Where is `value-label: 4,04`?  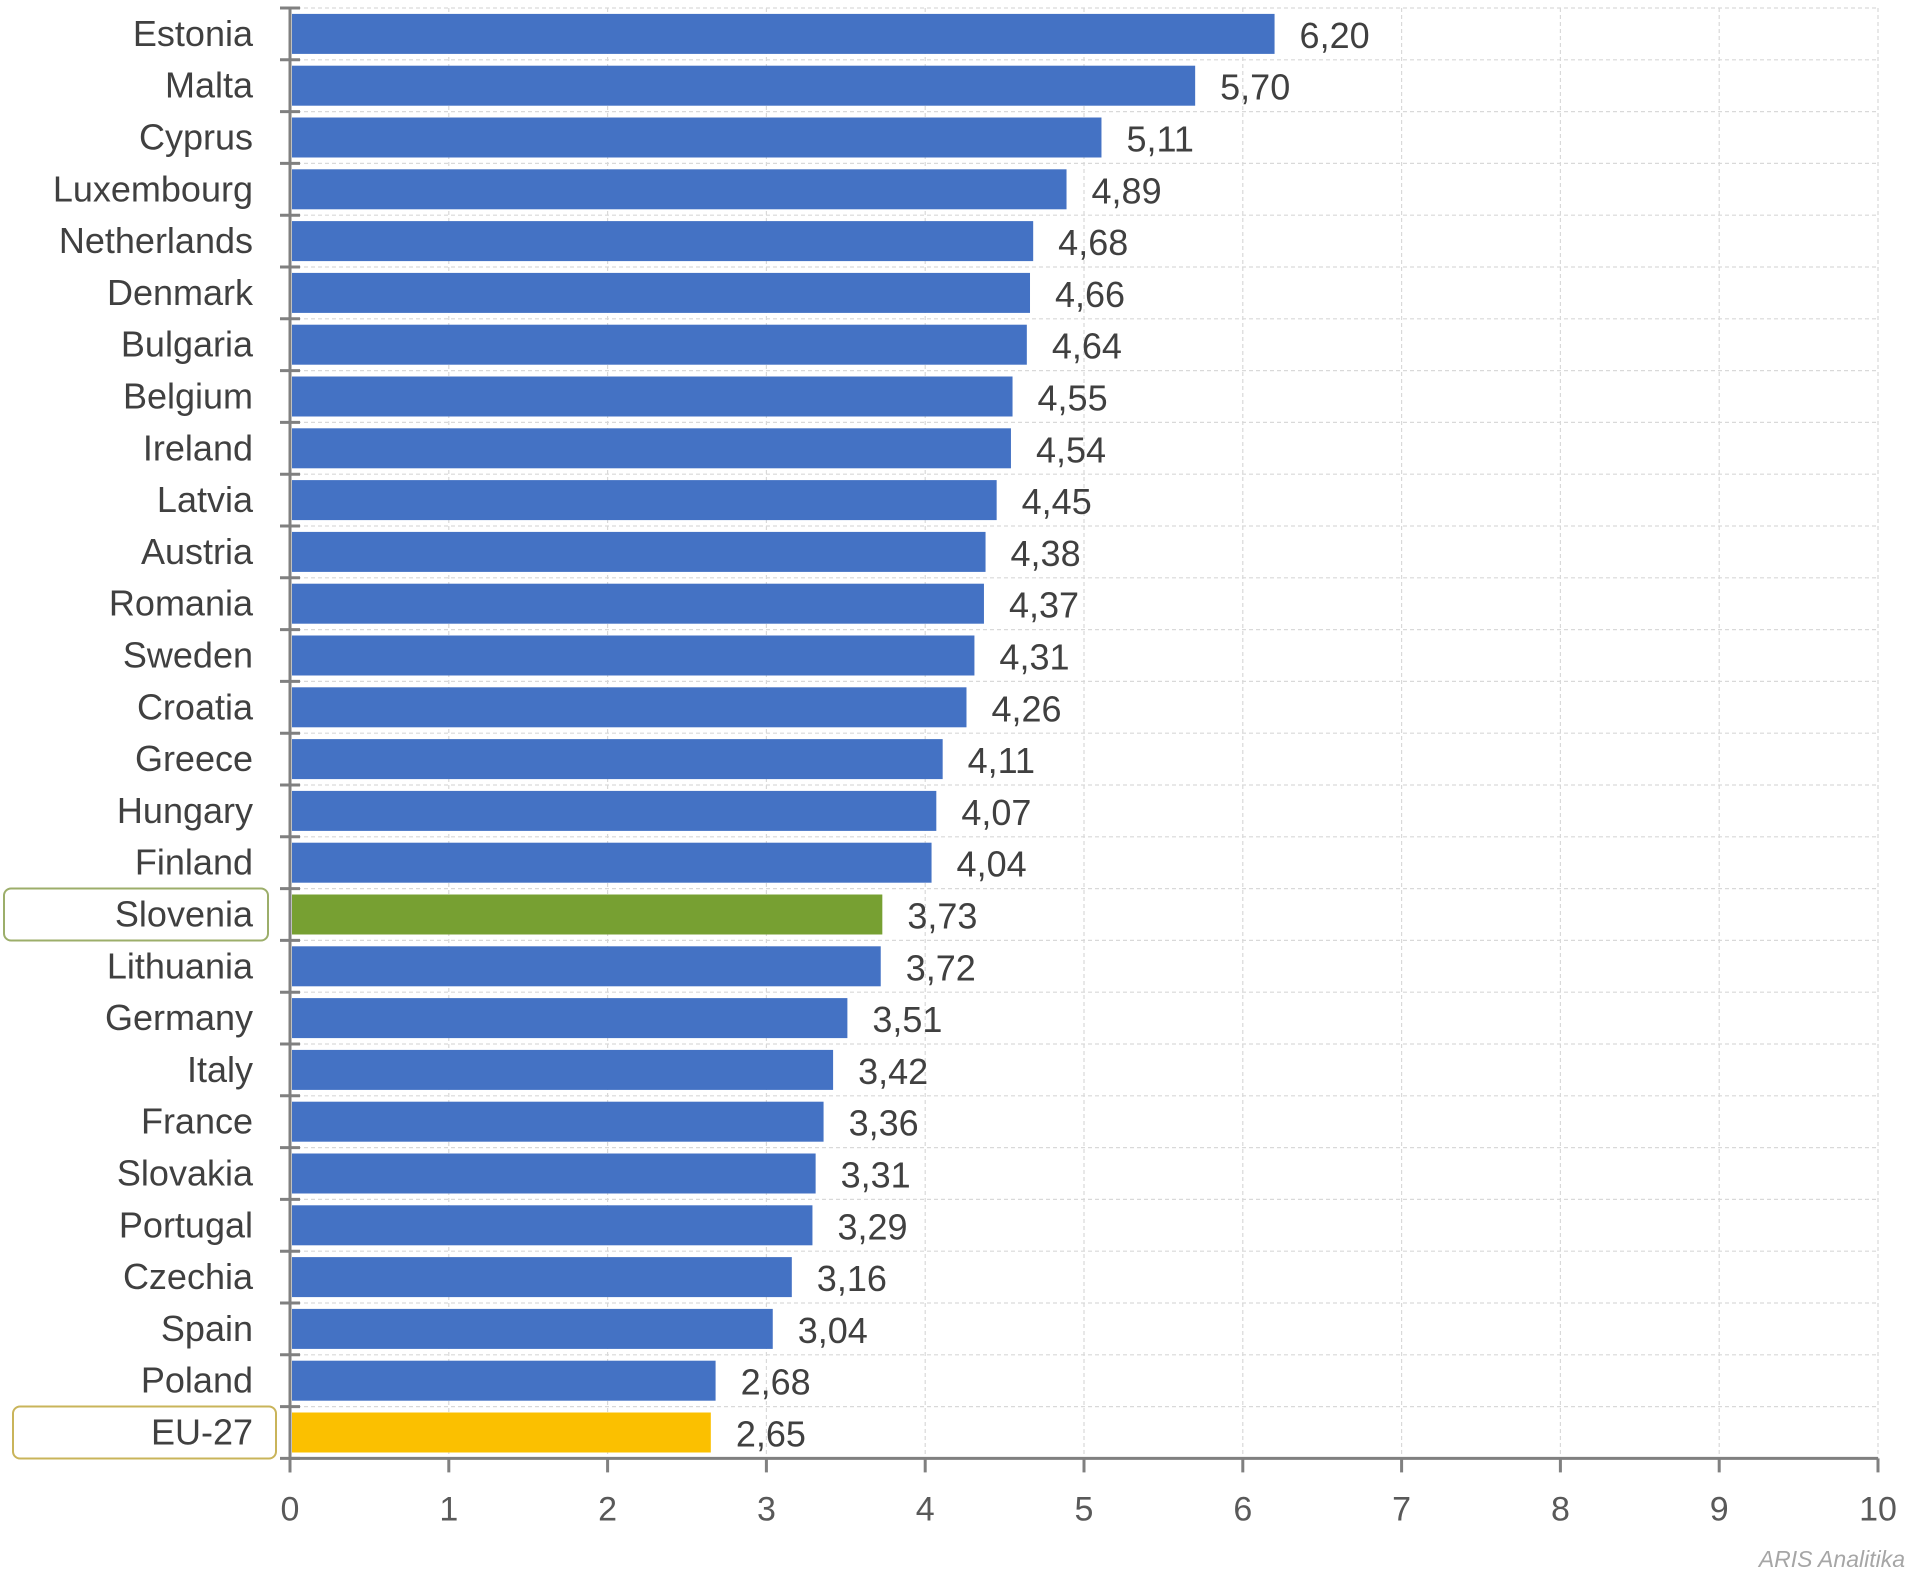 value-label: 4,04 is located at coordinates (992, 864).